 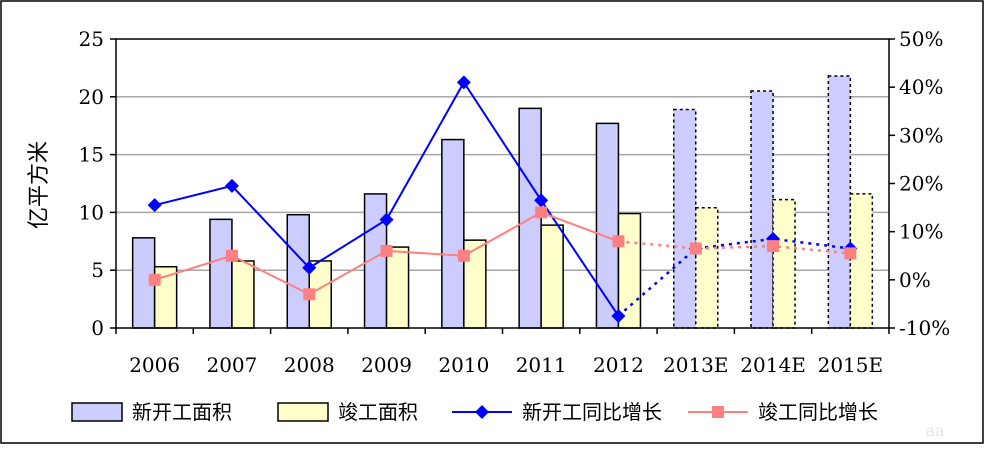 What do you see at coordinates (924, 328) in the screenshot?
I see `y2-tick-label: -10%` at bounding box center [924, 328].